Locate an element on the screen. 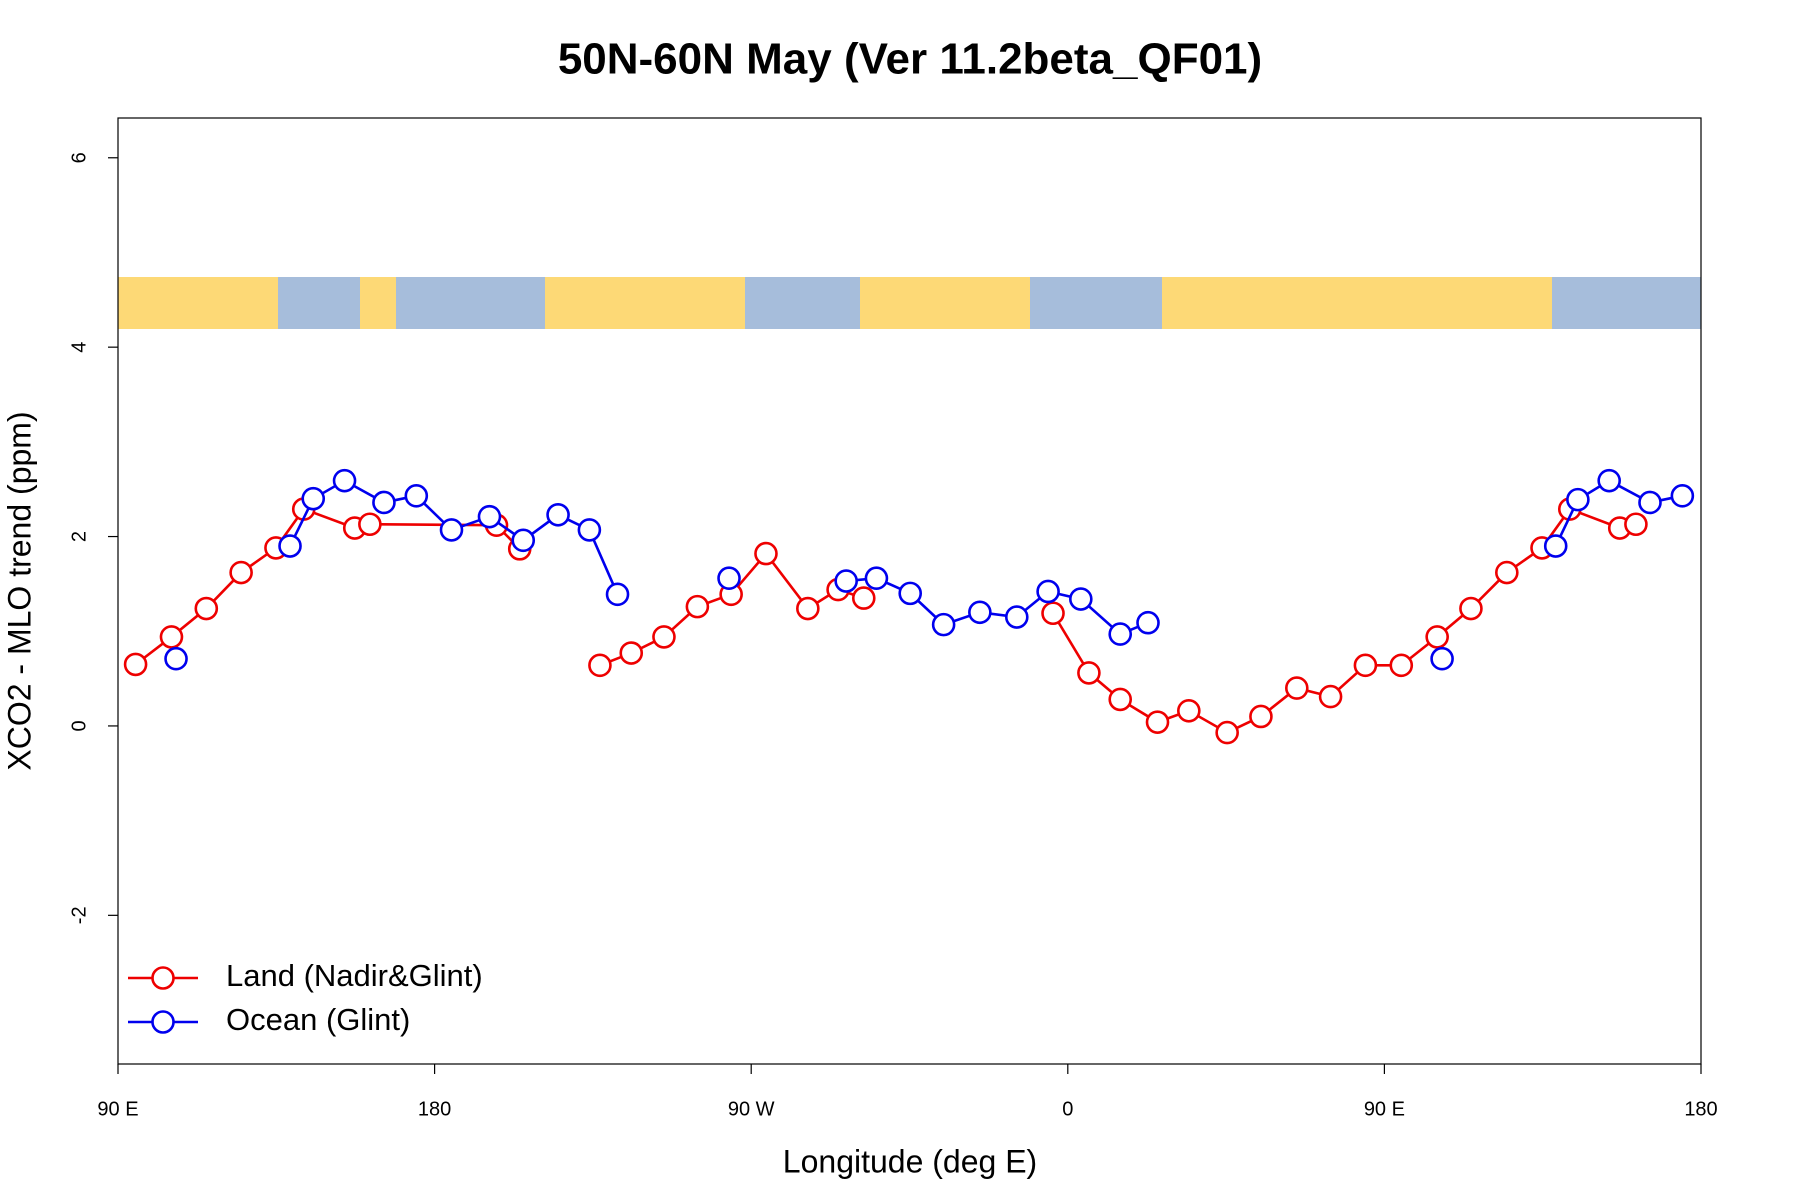 Image resolution: width=1800 pixels, height=1200 pixels. x-tick-label: 90 W is located at coordinates (751, 1109).